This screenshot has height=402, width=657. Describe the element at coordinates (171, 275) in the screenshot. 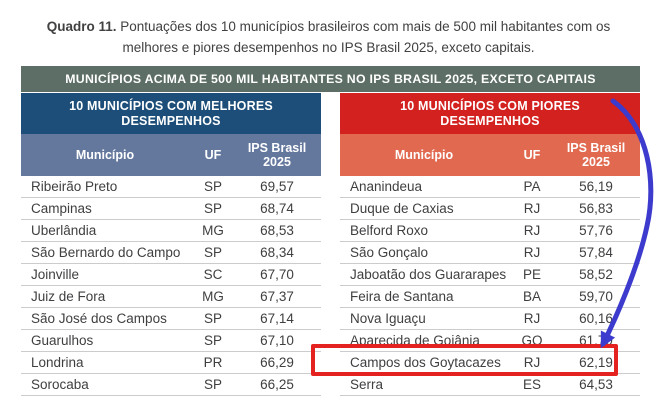

I see `table-row: Joinville SC 67,70` at that location.